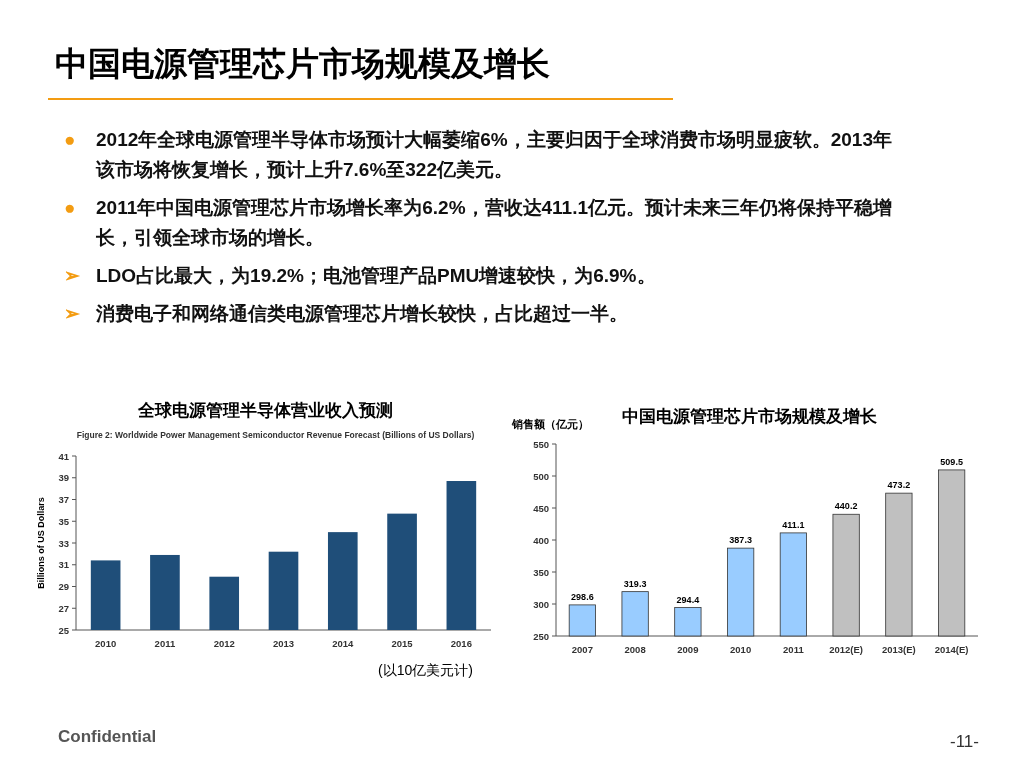 The height and width of the screenshot is (768, 1024). Describe the element at coordinates (478, 222) in the screenshot. I see `text: ● 2011年中国电源管理芯片市场增长率为6.2%，营收达411.1亿元。预计未来三年仍将保持平稳增长，引领全球市场的增长。` at that location.